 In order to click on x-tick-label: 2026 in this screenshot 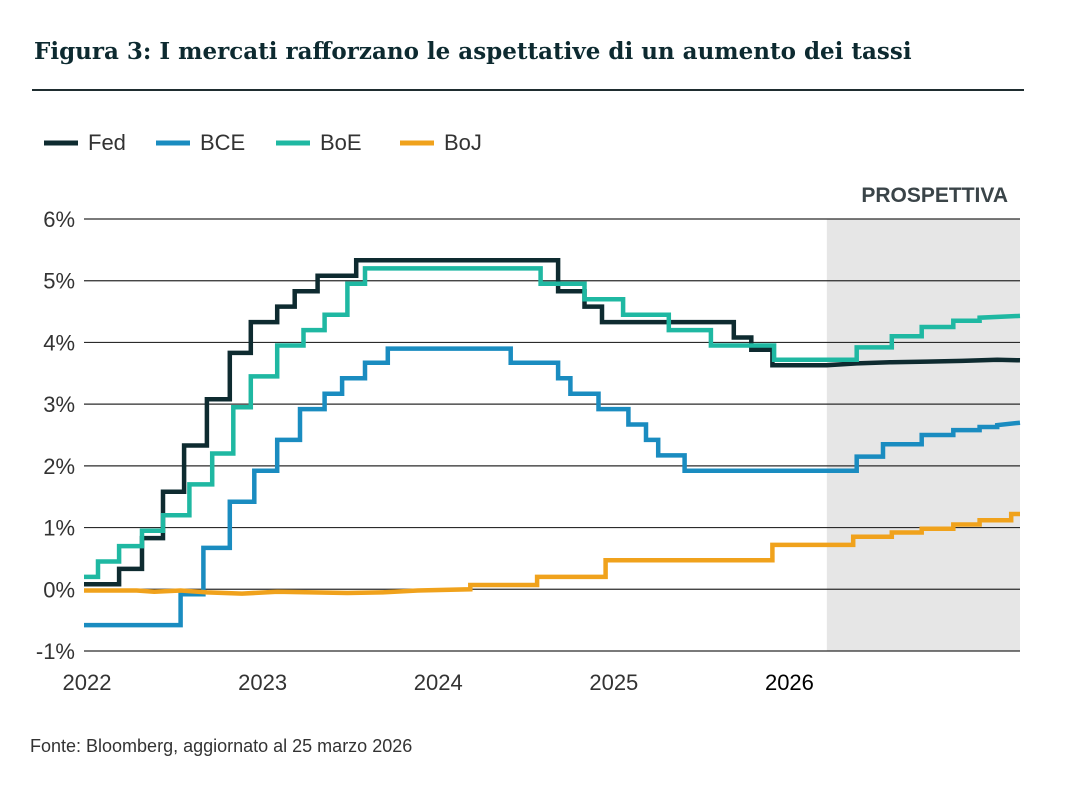, I will do `click(789, 682)`.